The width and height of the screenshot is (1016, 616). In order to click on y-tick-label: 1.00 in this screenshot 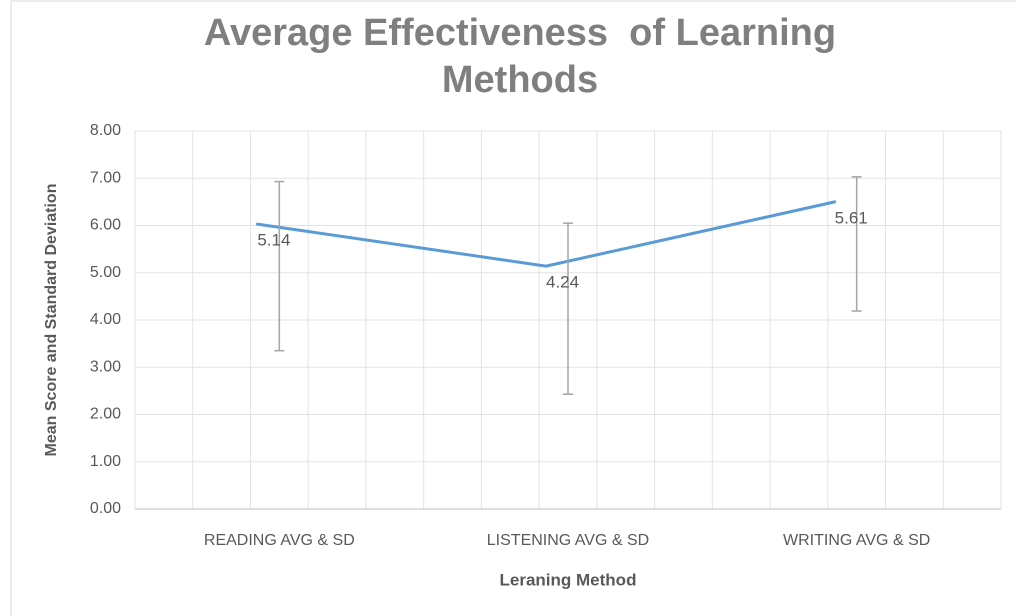, I will do `click(105, 461)`.